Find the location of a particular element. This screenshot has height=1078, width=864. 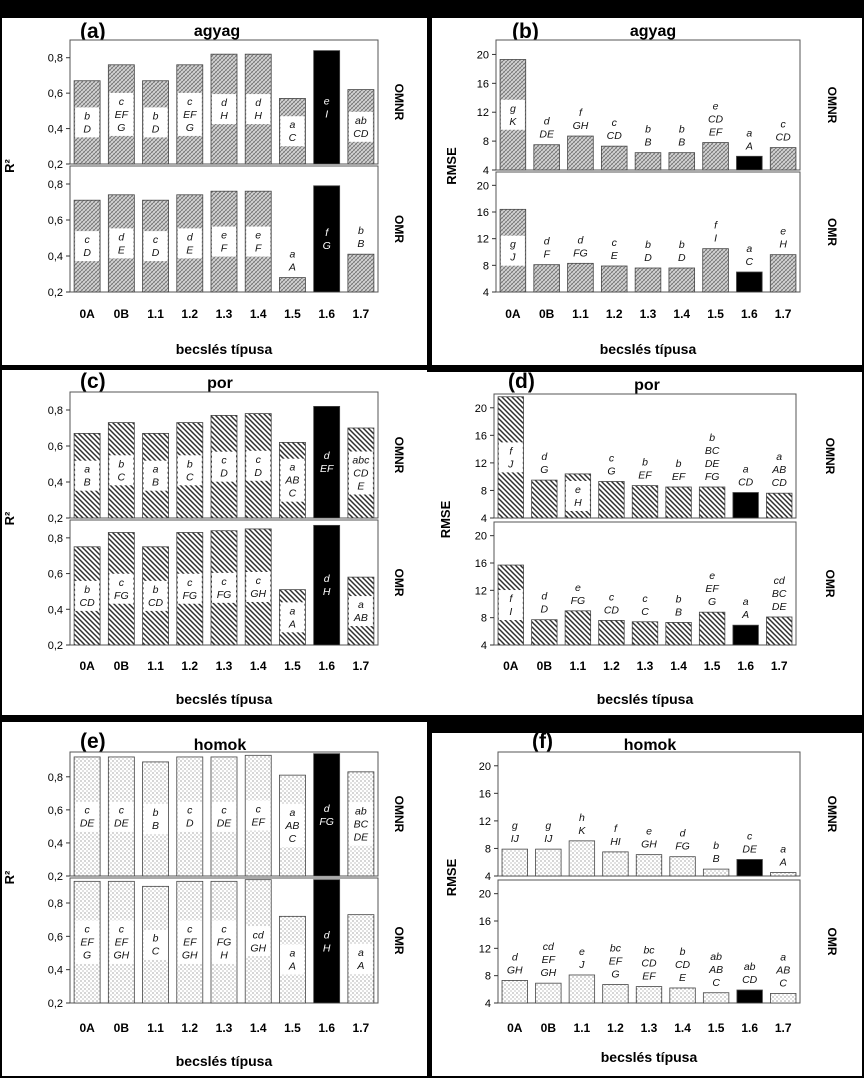

significance-letters: e is located at coordinates (712, 576).